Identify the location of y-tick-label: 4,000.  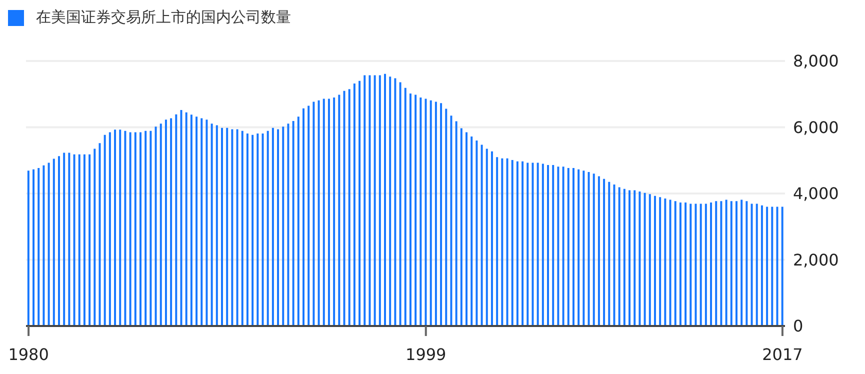
(816, 194).